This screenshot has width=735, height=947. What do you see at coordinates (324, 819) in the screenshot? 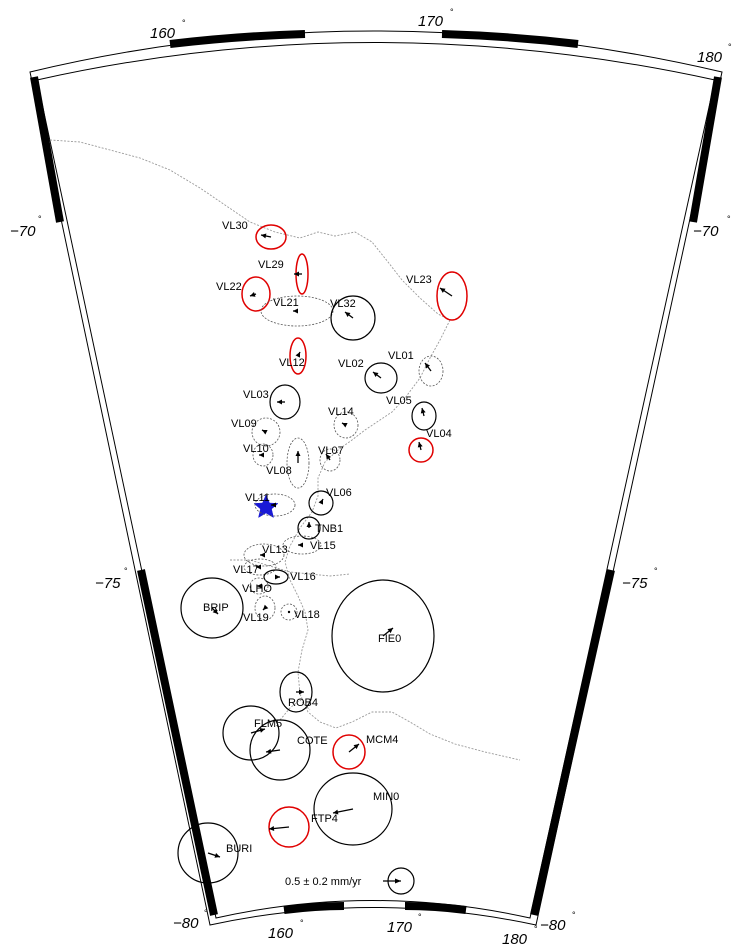
I see `station-label: FTP4` at bounding box center [324, 819].